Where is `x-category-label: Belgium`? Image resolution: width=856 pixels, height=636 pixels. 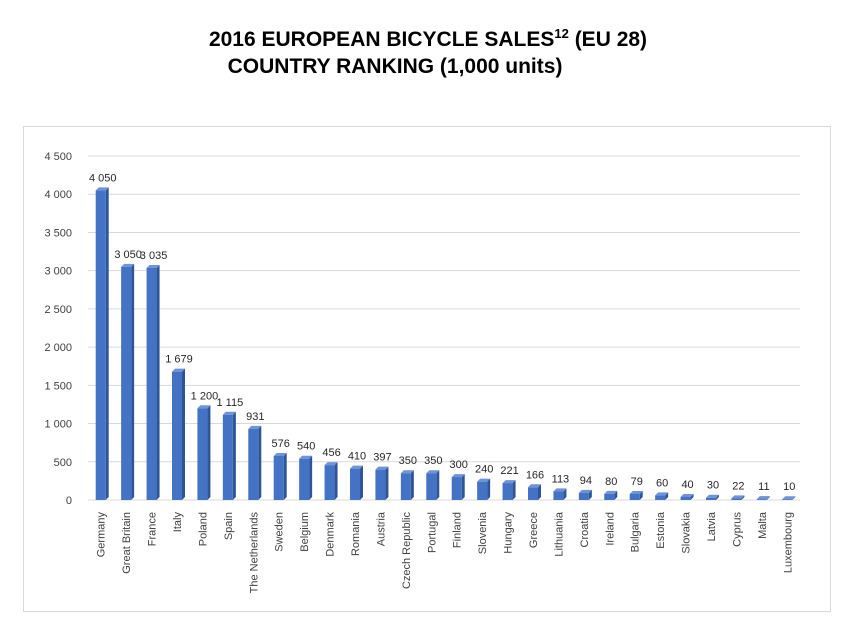 x-category-label: Belgium is located at coordinates (305, 532).